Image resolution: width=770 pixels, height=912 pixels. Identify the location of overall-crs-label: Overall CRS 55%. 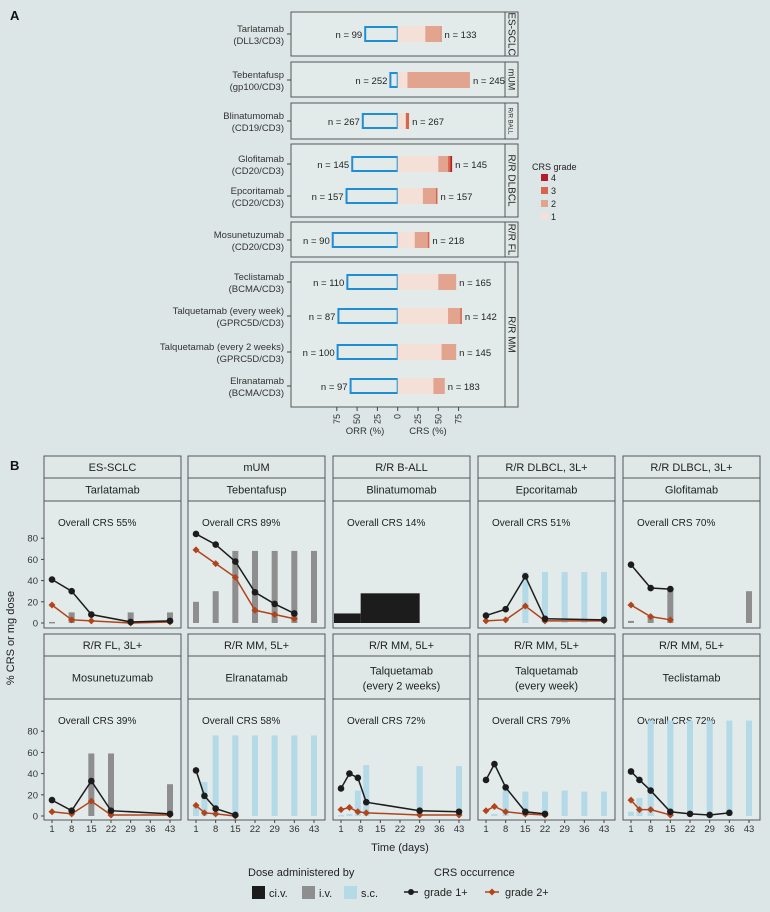
(97, 523).